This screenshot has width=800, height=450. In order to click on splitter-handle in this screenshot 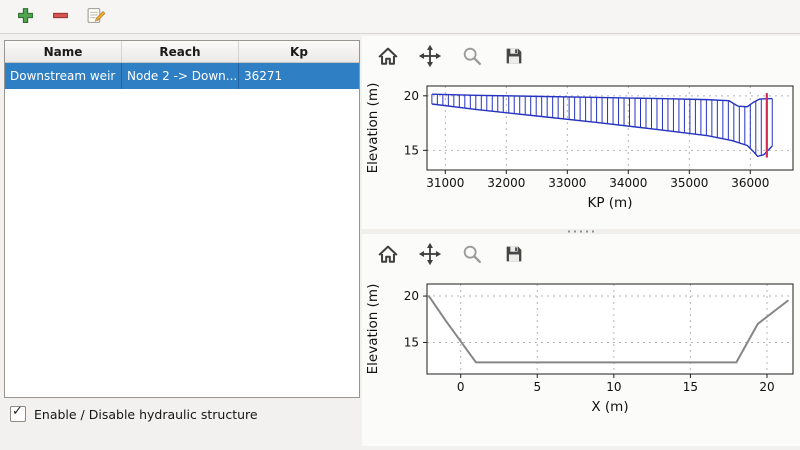, I will do `click(581, 231)`.